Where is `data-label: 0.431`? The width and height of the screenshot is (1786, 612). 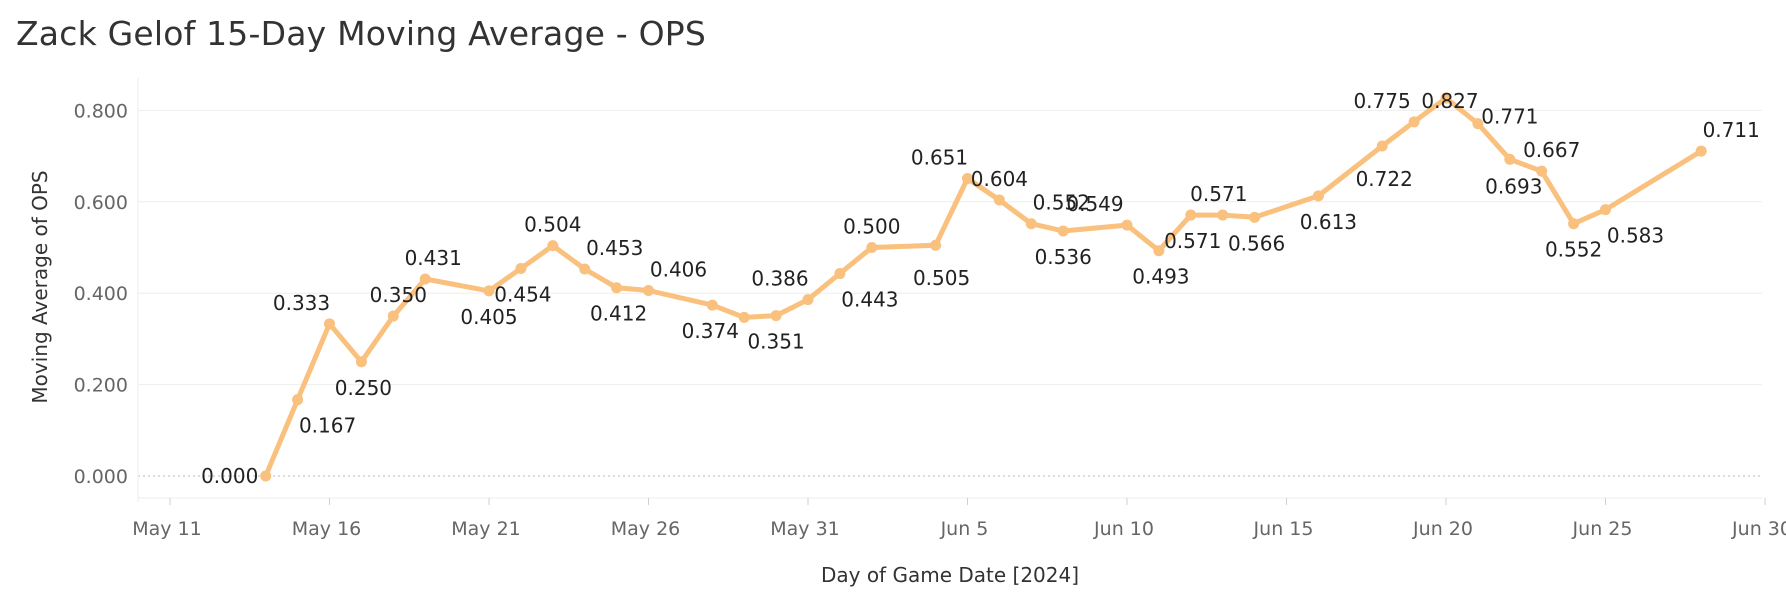
data-label: 0.431 is located at coordinates (433, 258).